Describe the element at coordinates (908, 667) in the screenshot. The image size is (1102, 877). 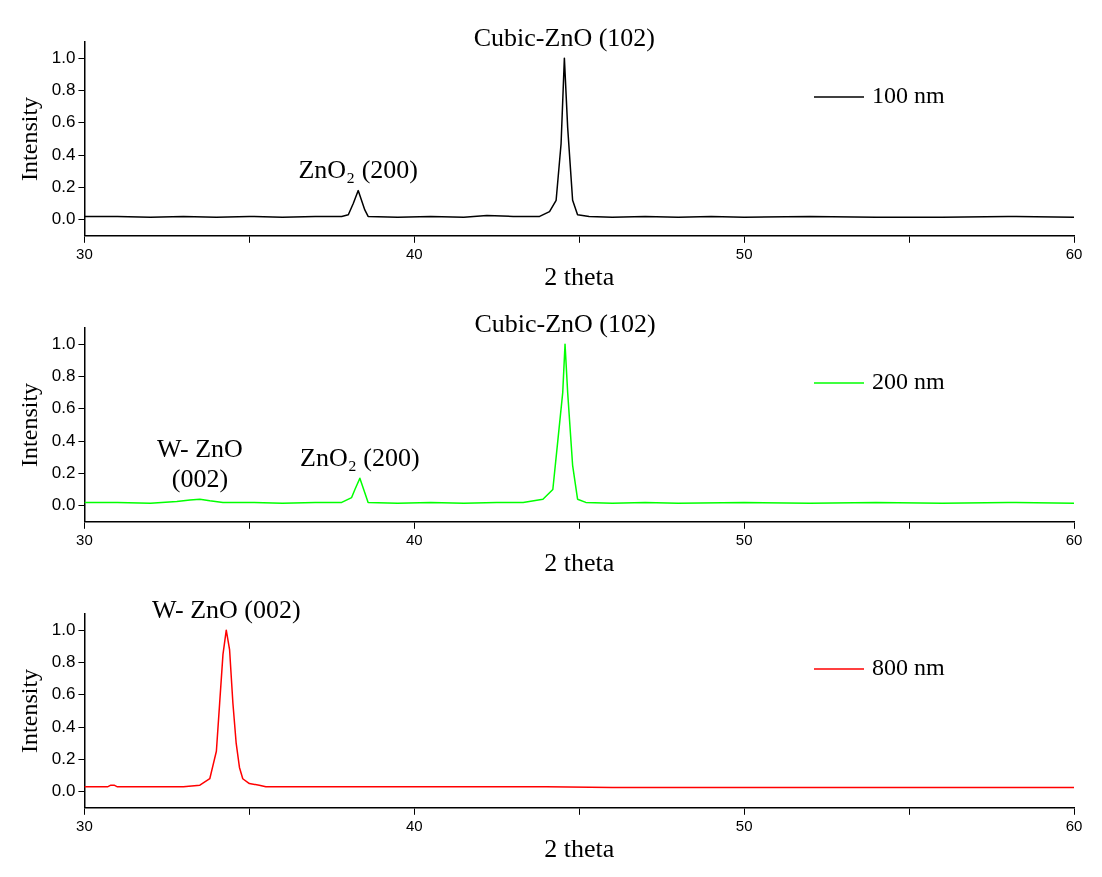
I see `legend-label: 800 nm` at that location.